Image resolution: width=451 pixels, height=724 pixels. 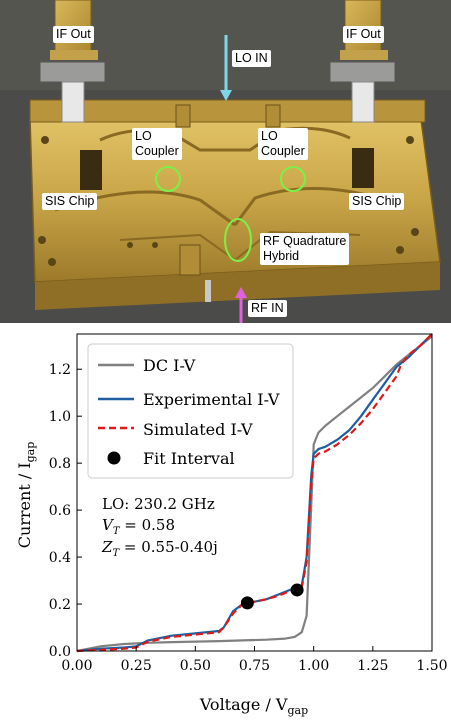 I want to click on annotation-zt: ZT = 0.55-0.40j, so click(x=159, y=548).